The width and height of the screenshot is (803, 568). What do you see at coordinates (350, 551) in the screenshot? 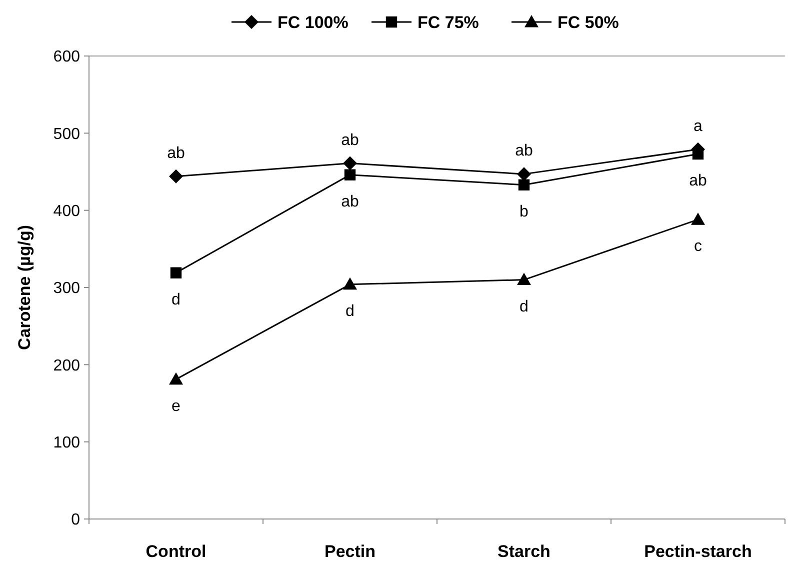
I see `x-tick-label: Pectin` at bounding box center [350, 551].